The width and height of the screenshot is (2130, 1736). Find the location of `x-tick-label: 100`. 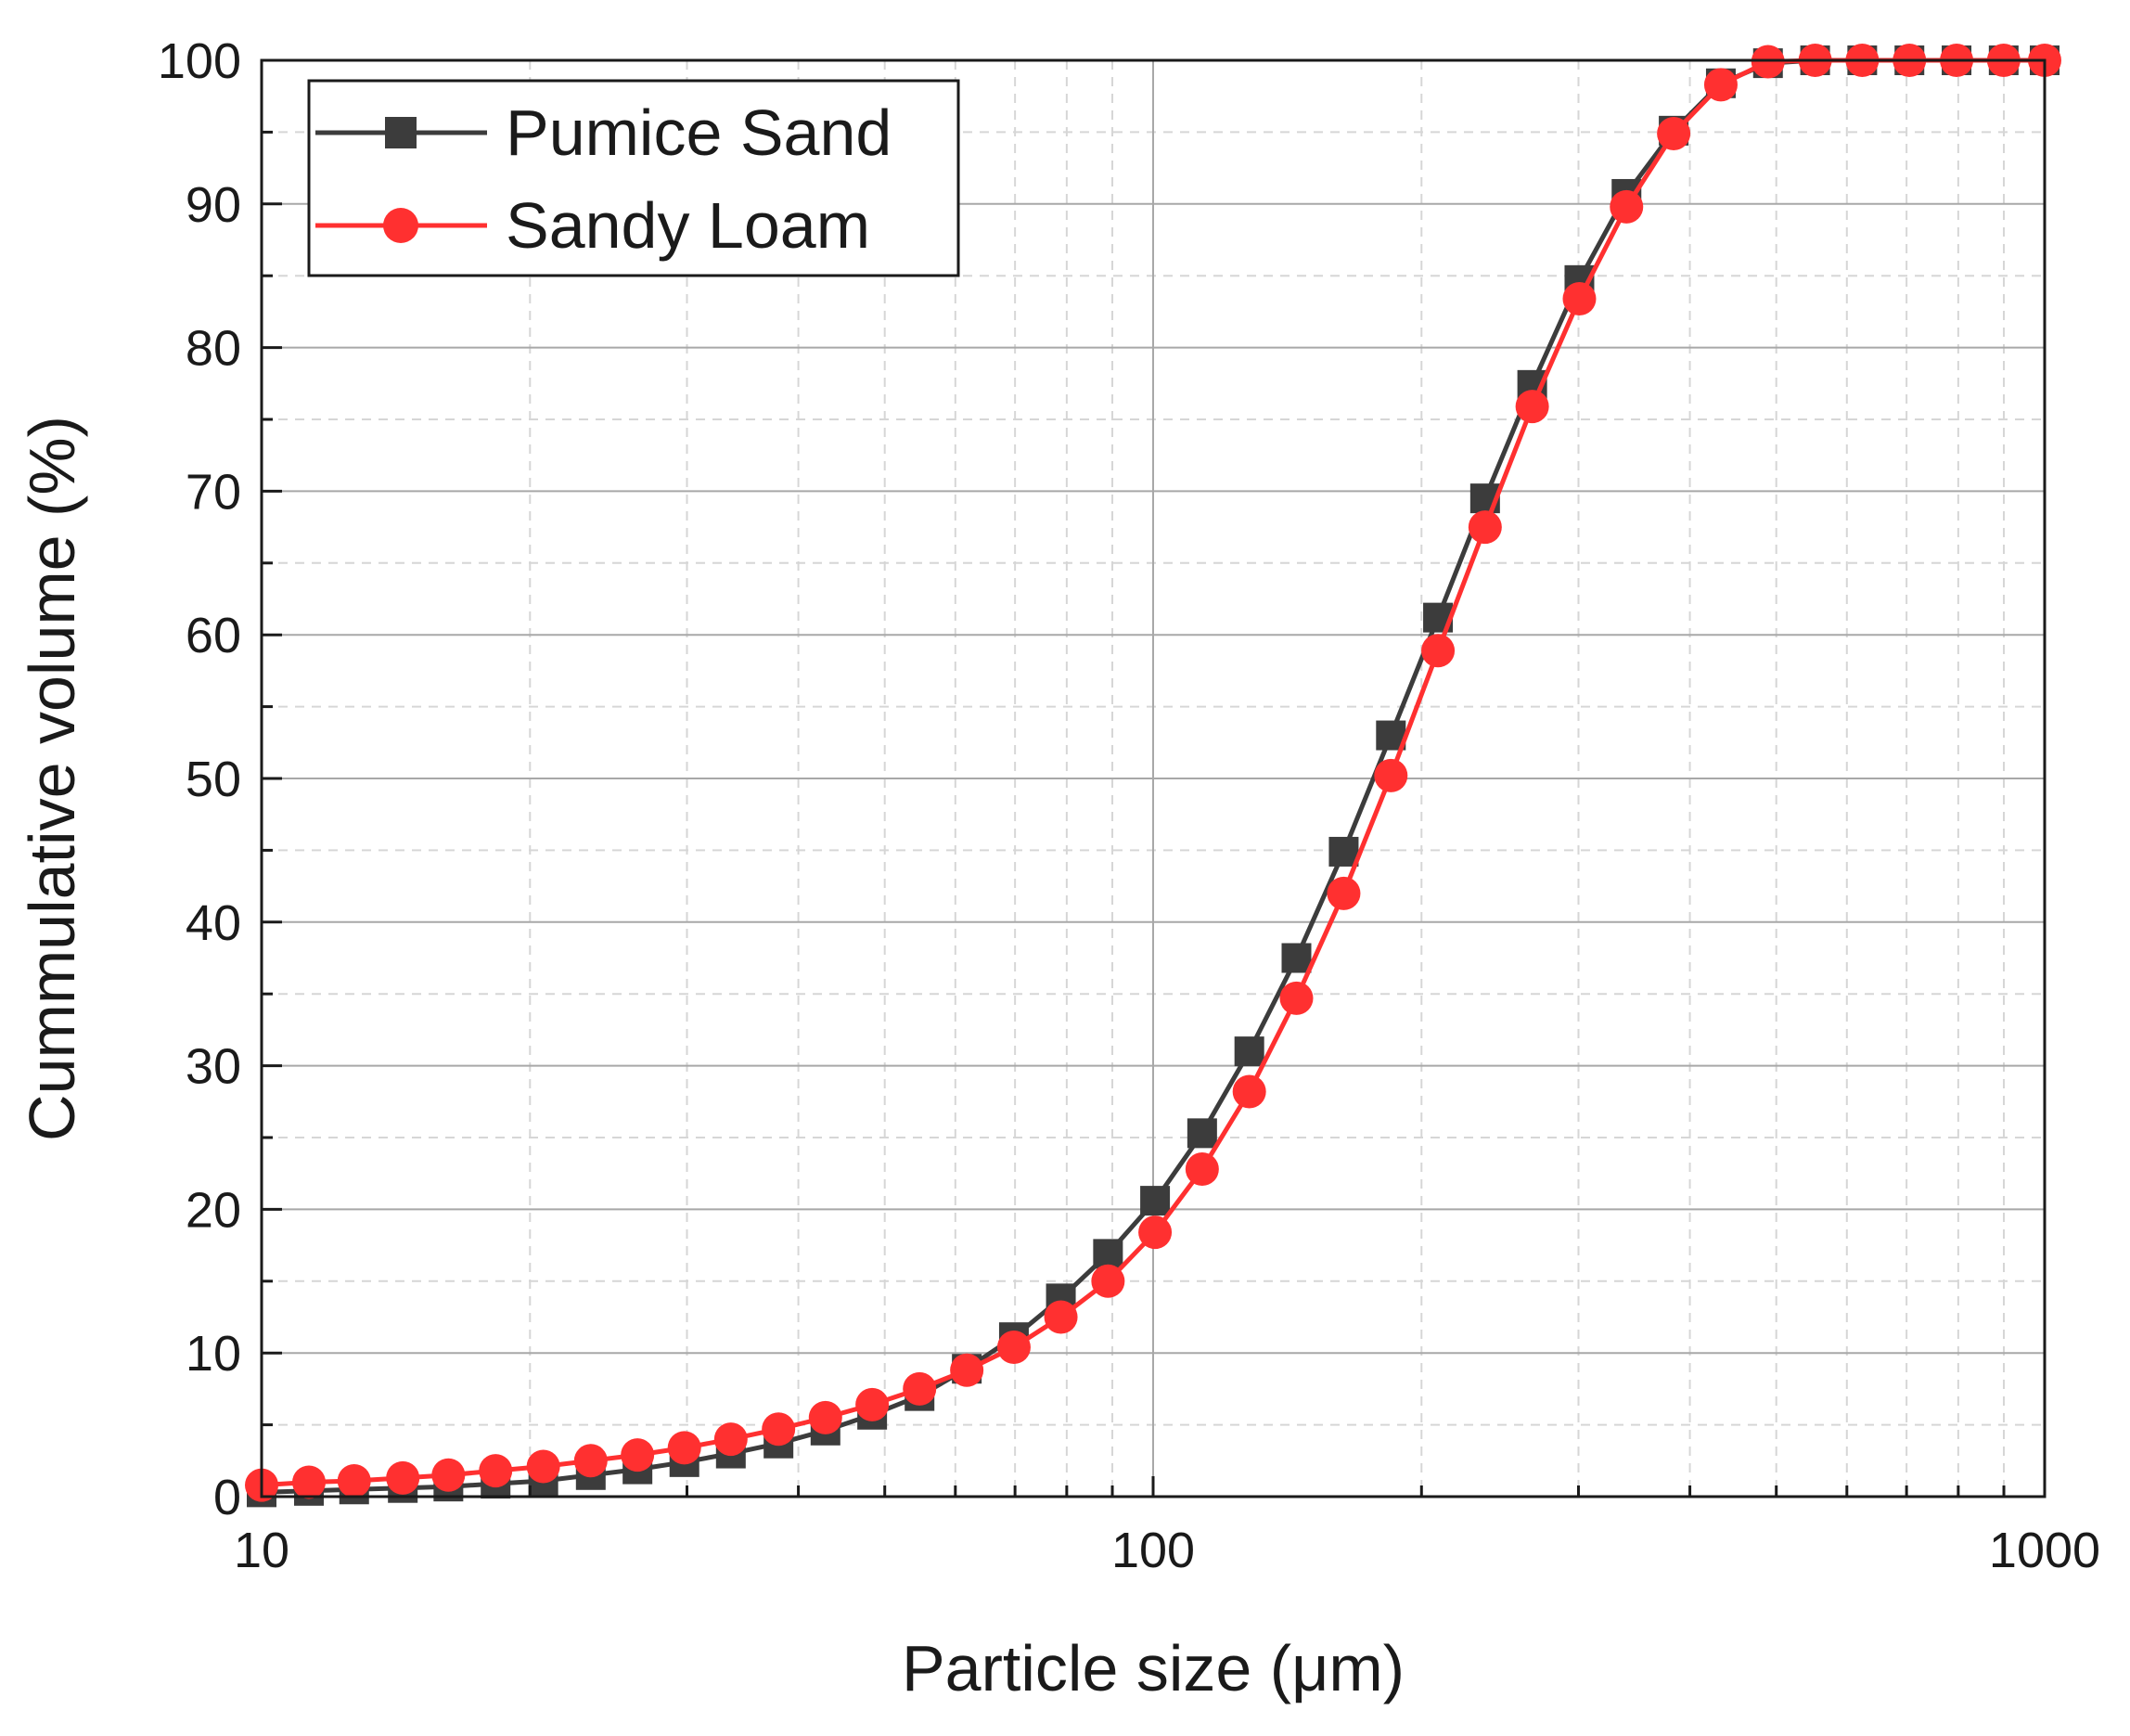

x-tick-label: 100 is located at coordinates (1153, 1551).